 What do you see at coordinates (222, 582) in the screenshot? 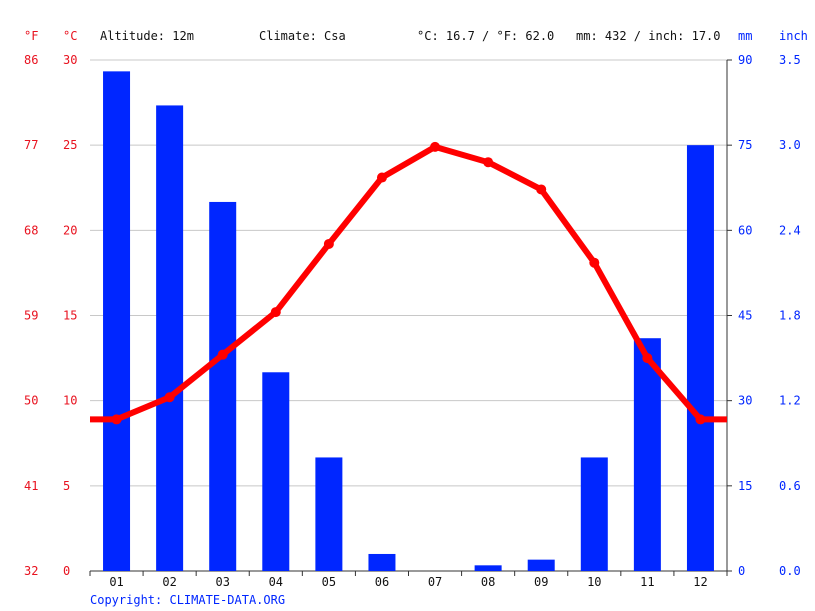
I see `month-tick-label: 03` at bounding box center [222, 582].